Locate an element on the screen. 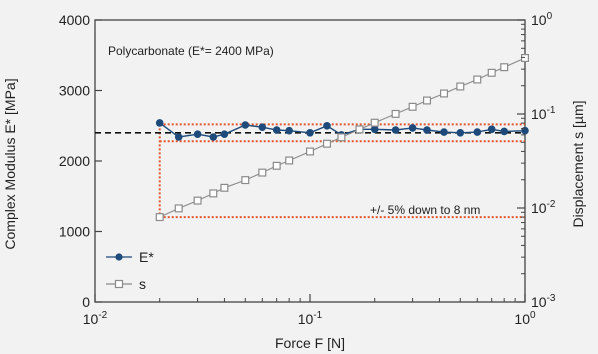 The height and width of the screenshot is (354, 598). annotation-tolerance: +/- 5% down to 8 nm is located at coordinates (425, 210).